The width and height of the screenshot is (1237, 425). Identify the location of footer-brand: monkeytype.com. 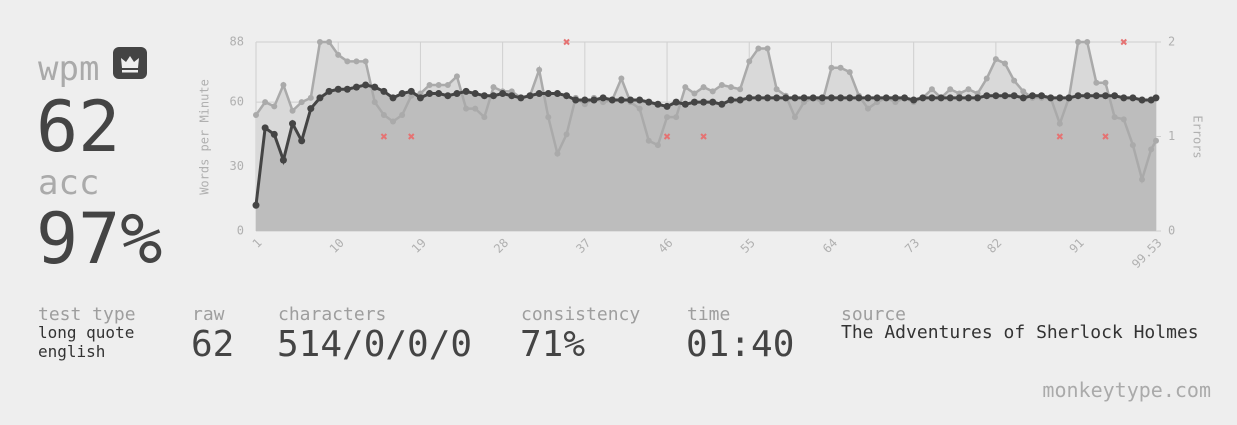
(1126, 390).